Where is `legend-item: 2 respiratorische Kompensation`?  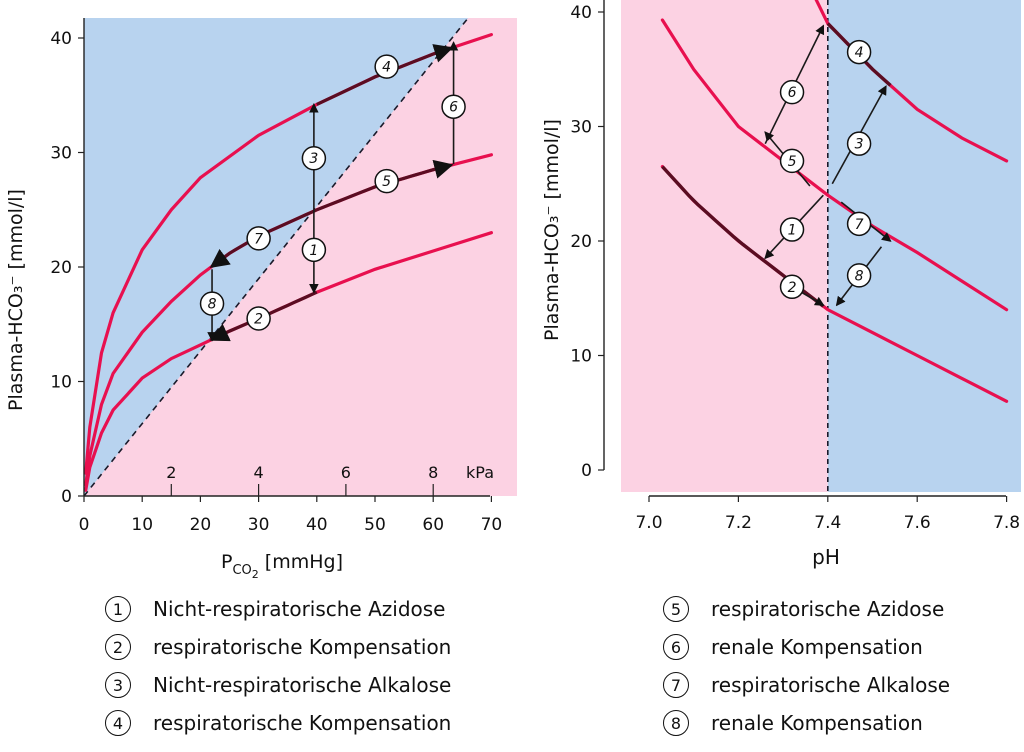 legend-item: 2 respiratorische Kompensation is located at coordinates (278, 647).